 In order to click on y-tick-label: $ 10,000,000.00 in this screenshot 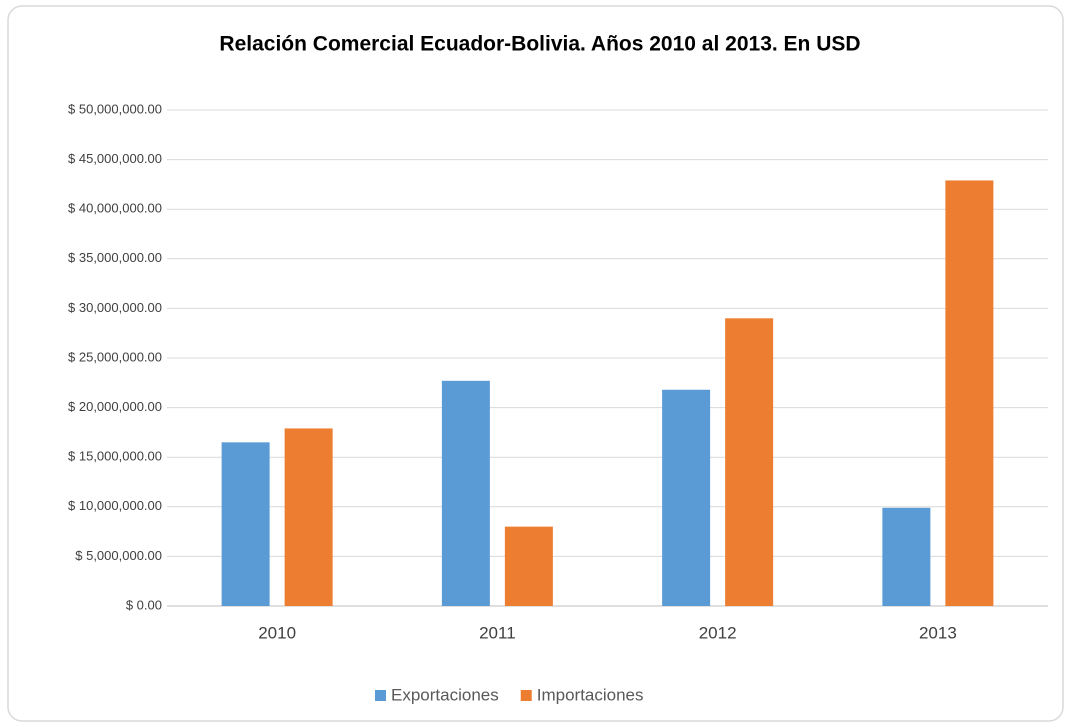, I will do `click(115, 505)`.